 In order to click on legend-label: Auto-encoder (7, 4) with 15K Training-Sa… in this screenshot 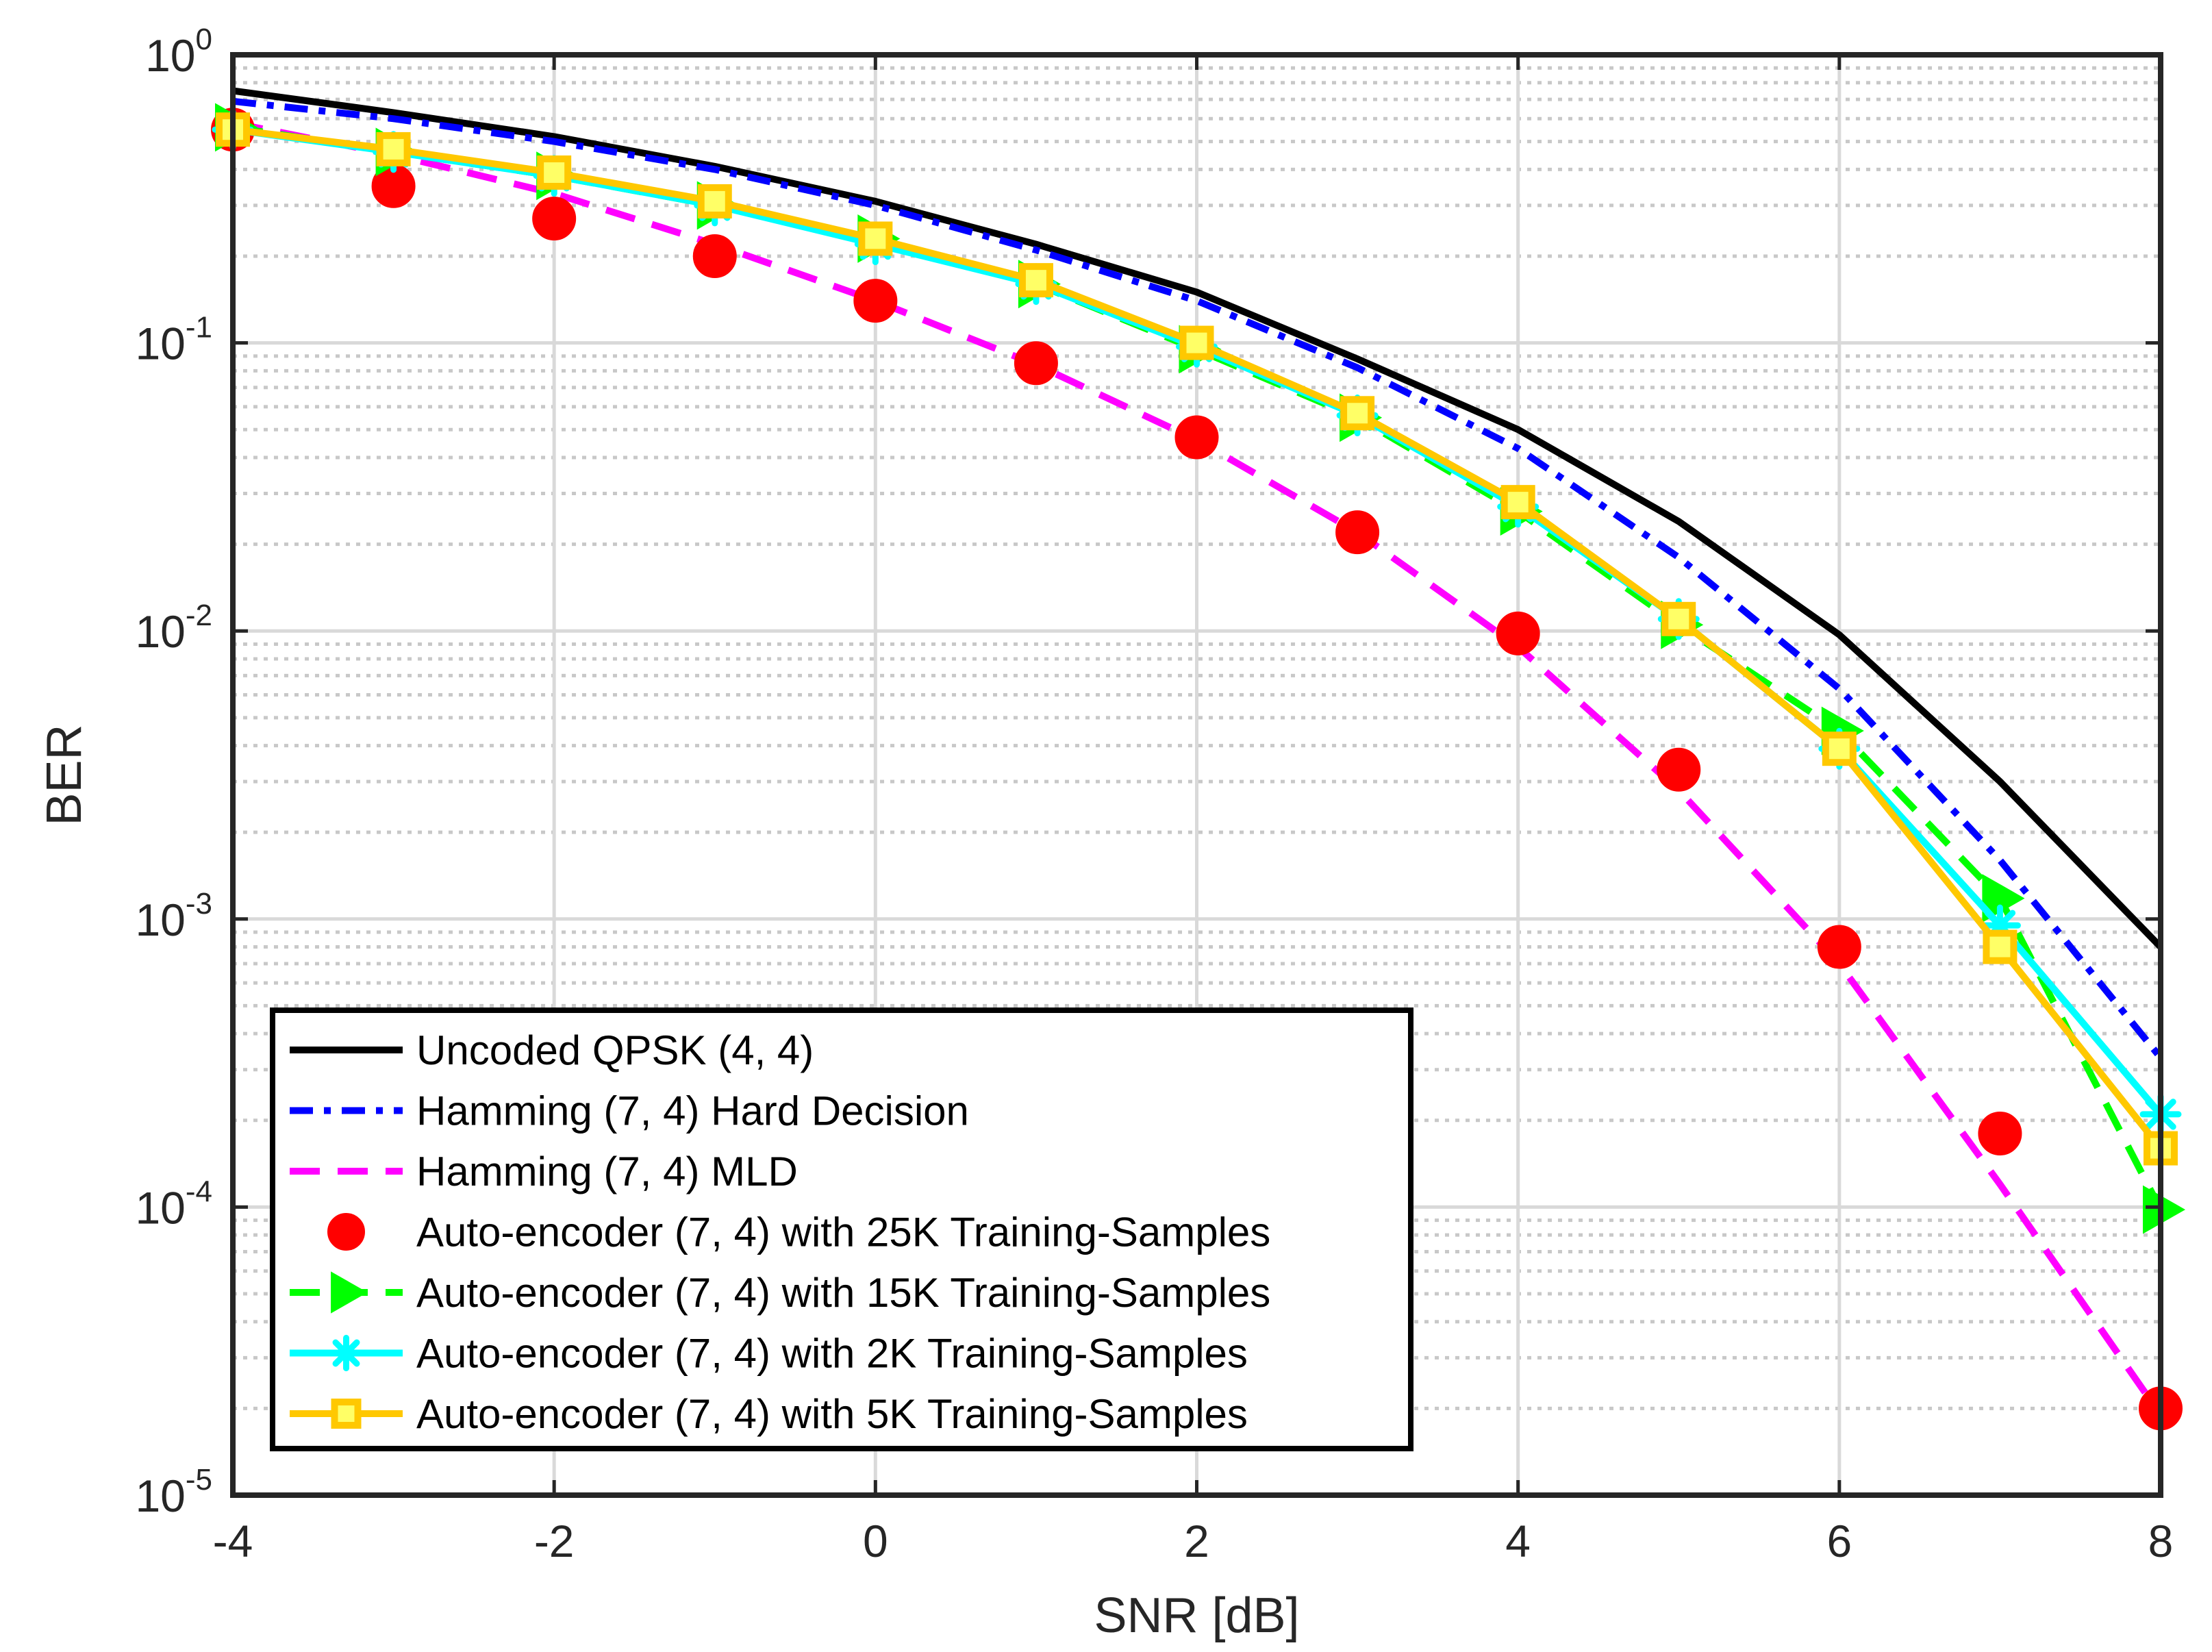, I will do `click(843, 1293)`.